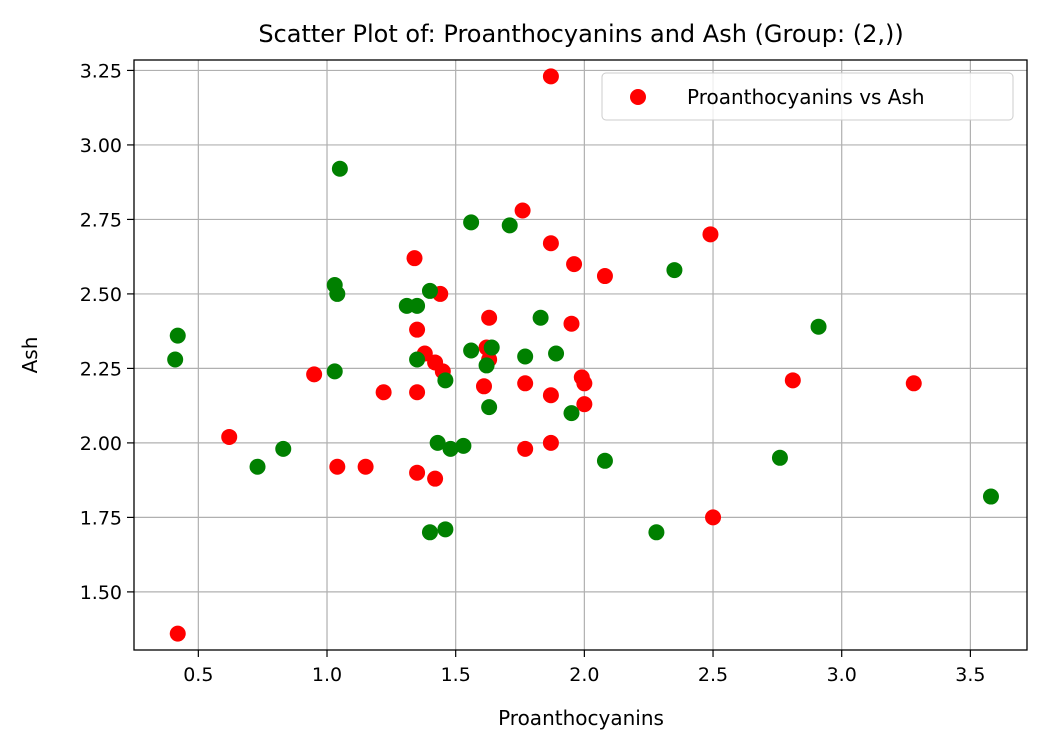 The height and width of the screenshot is (751, 1046). I want to click on x-tick-label: 1.5, so click(456, 675).